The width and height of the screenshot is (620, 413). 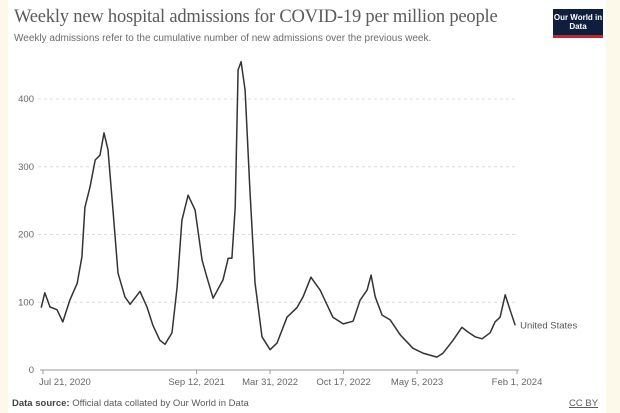 What do you see at coordinates (65, 382) in the screenshot?
I see `x-tick-label: Jul 21, 2020` at bounding box center [65, 382].